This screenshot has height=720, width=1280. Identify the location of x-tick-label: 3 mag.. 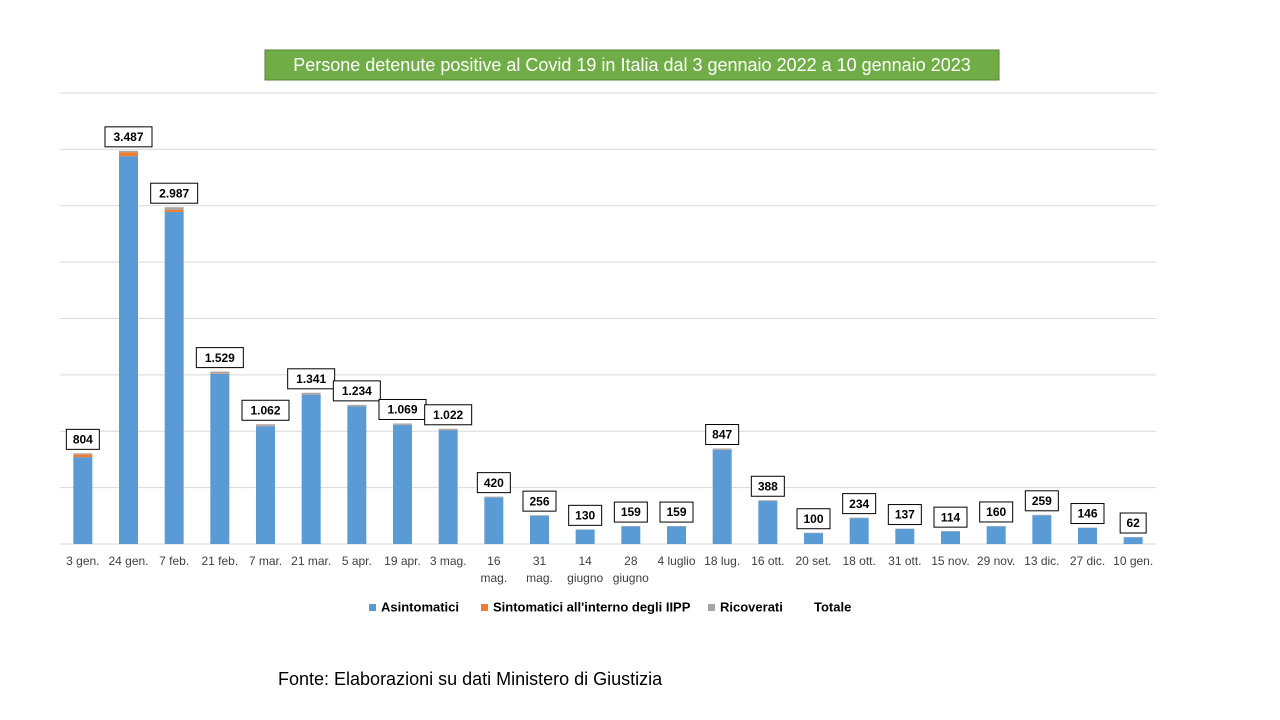
(448, 561).